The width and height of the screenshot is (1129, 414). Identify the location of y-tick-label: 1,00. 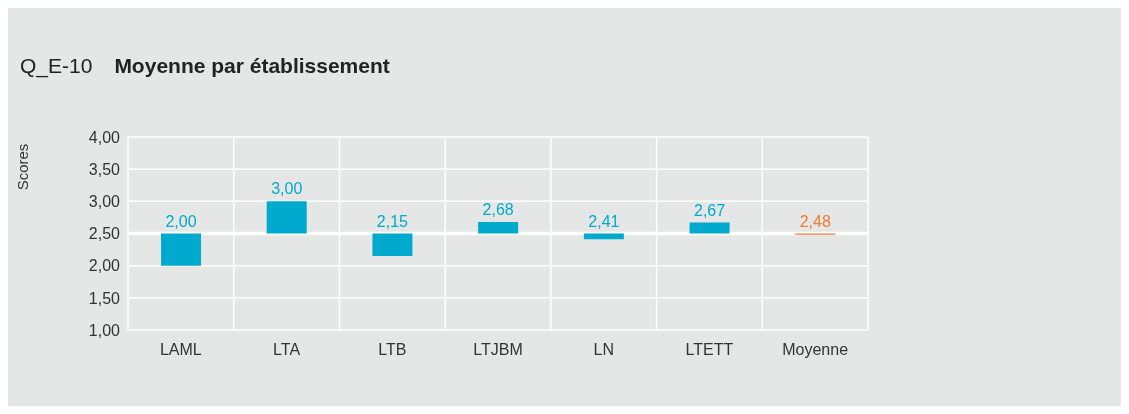
(104, 330).